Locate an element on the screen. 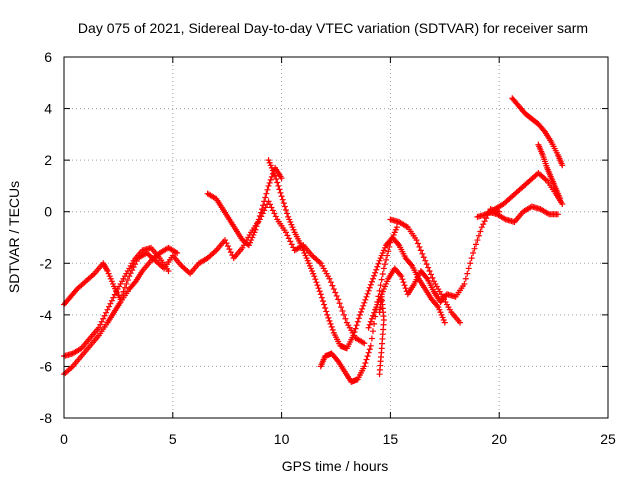  y-tick-label: -2 is located at coordinates (46, 263).